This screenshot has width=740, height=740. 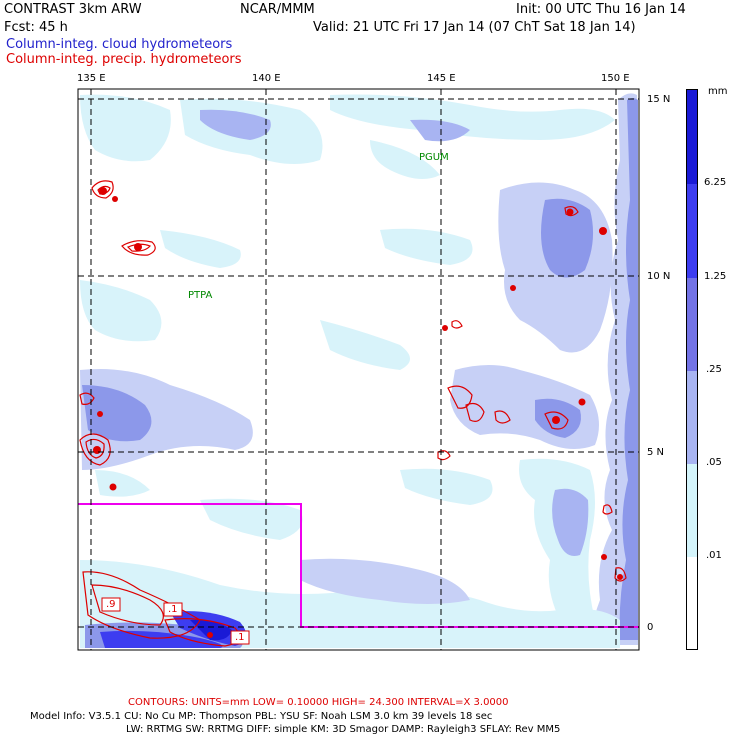 I want to click on contour-label-boxes, so click(x=175, y=621).